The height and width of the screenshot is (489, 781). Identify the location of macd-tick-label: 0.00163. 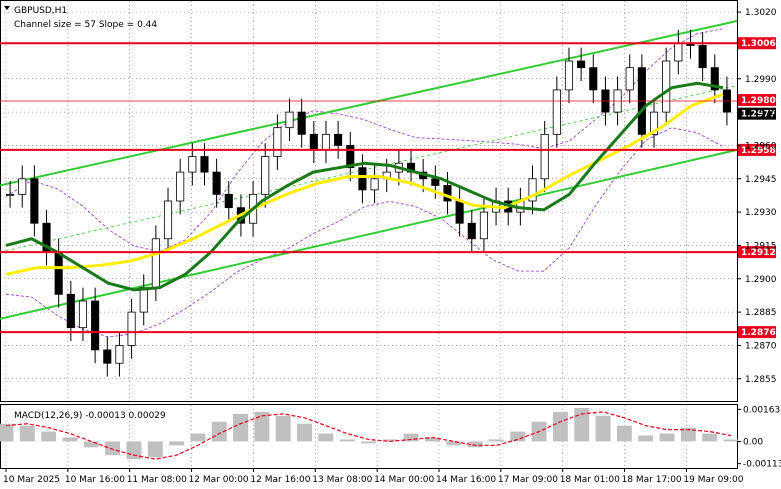
(761, 410).